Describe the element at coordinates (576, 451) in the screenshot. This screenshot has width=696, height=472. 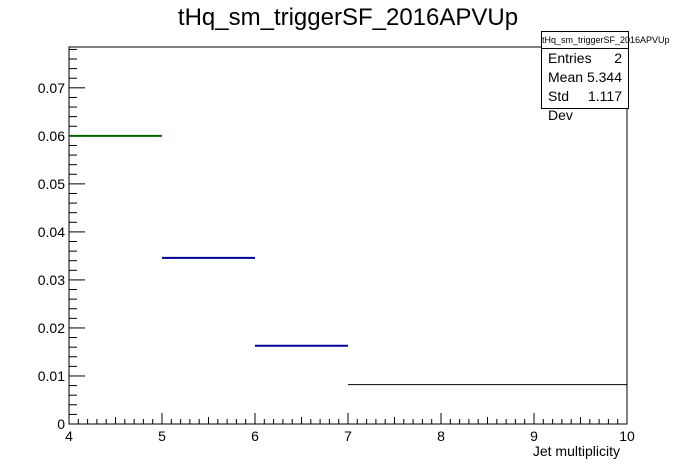
I see `x-axis-label: Jet multiplicity` at that location.